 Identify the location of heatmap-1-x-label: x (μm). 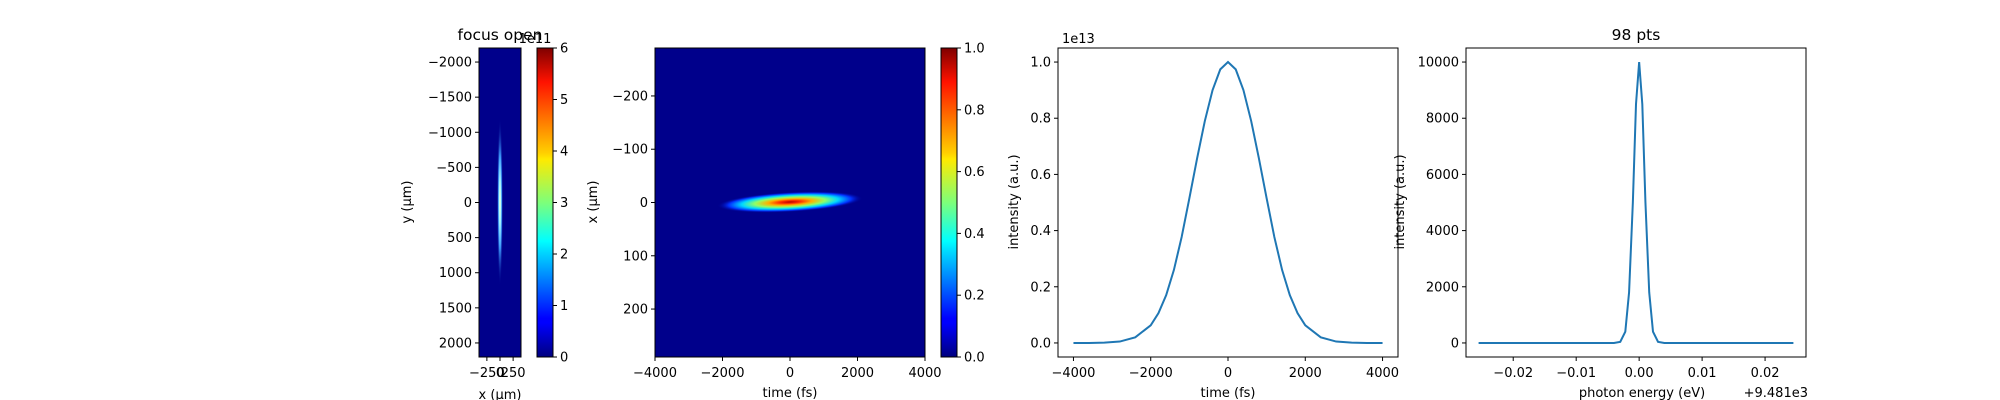
(500, 394).